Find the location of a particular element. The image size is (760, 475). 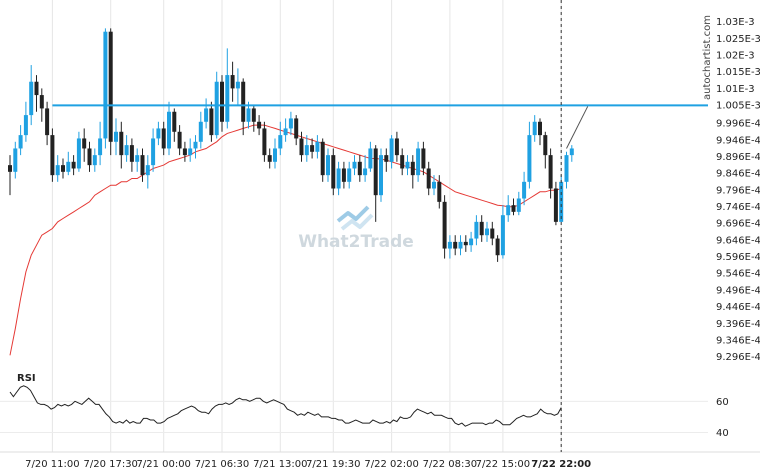

y-tick-label: 1.015E-3 is located at coordinates (738, 72).